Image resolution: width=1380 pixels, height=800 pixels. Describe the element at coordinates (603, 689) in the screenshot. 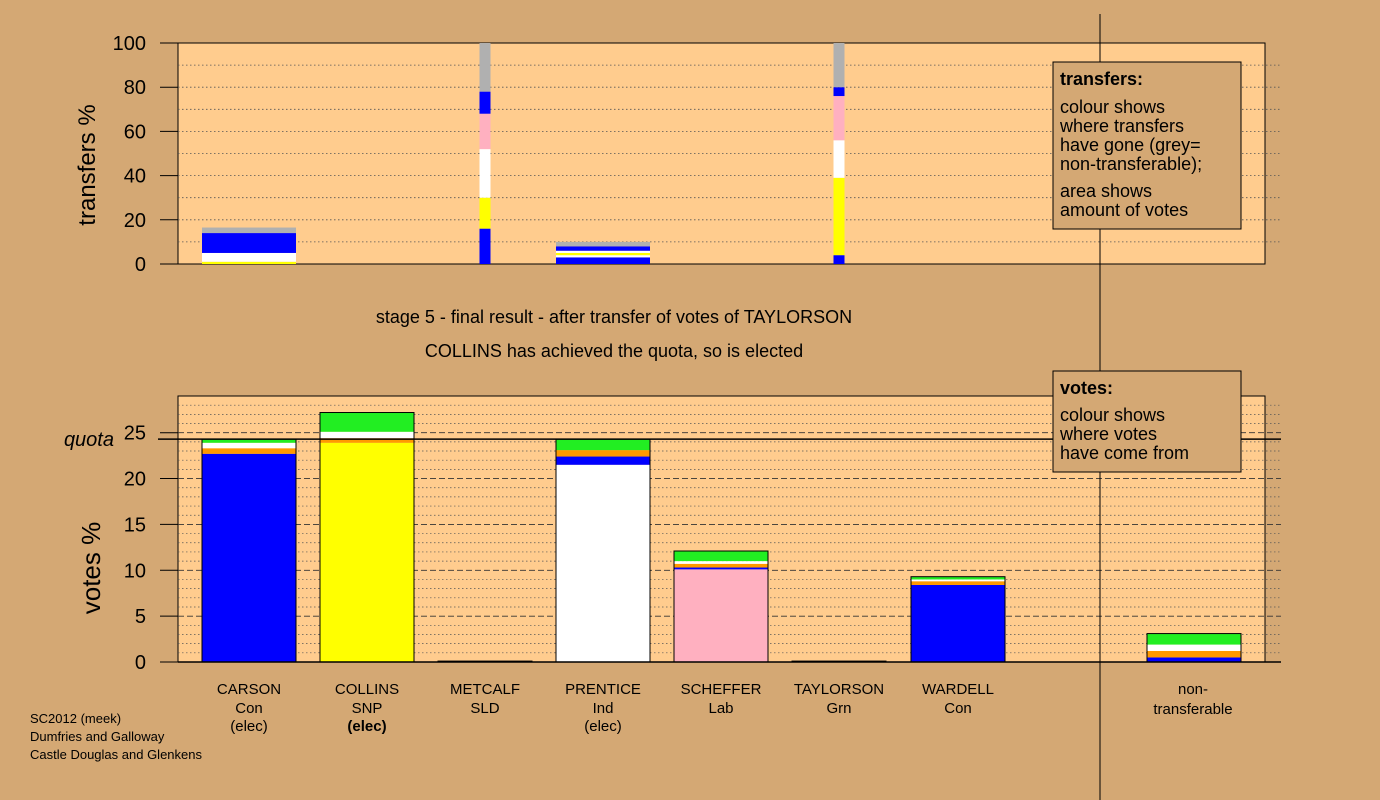

I see `candidate-name: PRENTICE` at that location.